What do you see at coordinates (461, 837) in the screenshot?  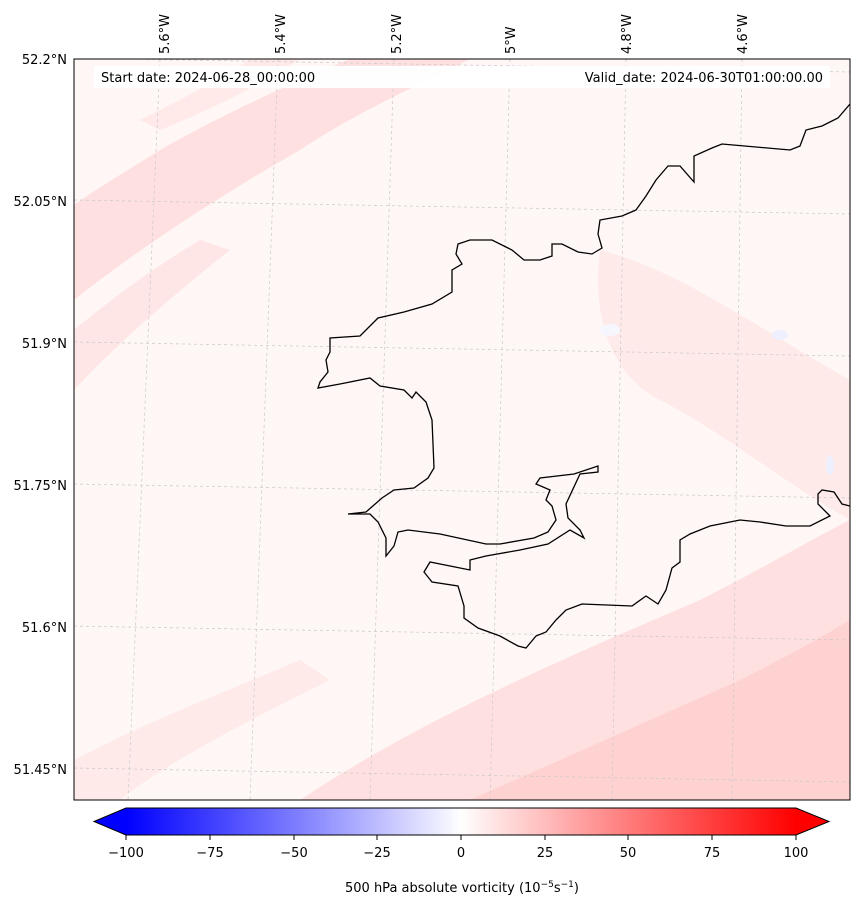 I see `colorbar-tick-marks` at bounding box center [461, 837].